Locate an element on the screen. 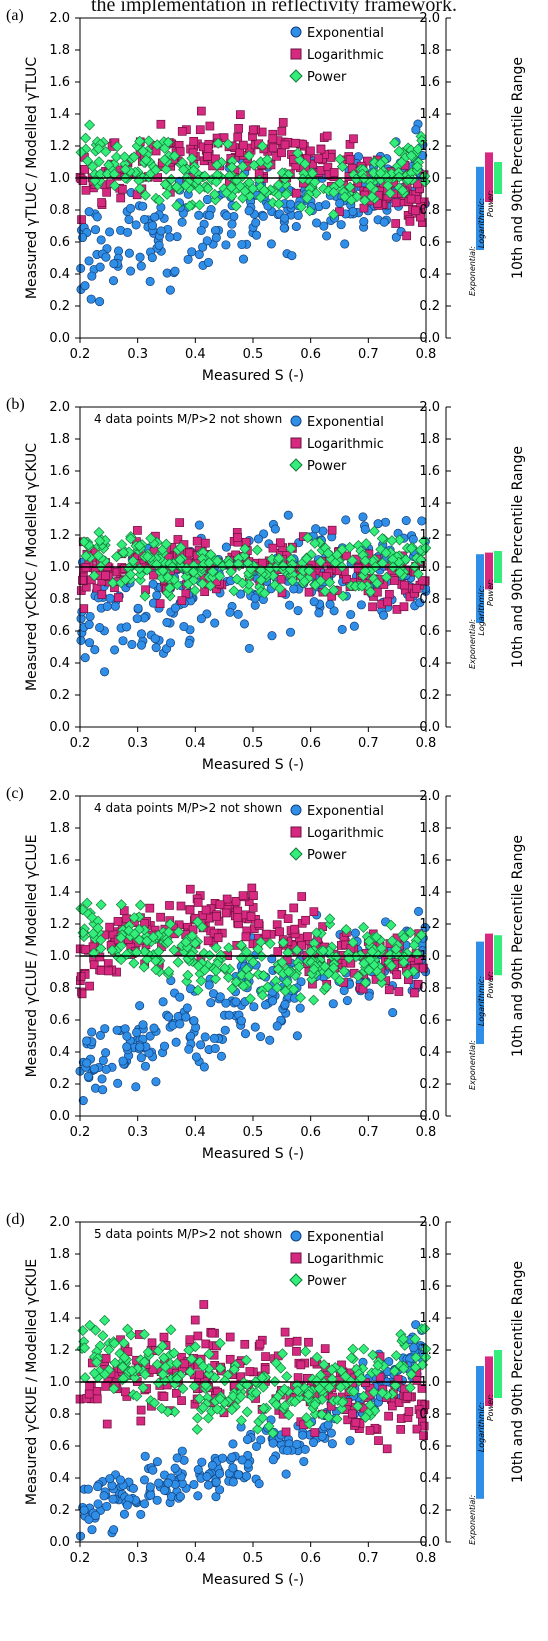  y-tick-label: 0.2 is located at coordinates (59, 1084).